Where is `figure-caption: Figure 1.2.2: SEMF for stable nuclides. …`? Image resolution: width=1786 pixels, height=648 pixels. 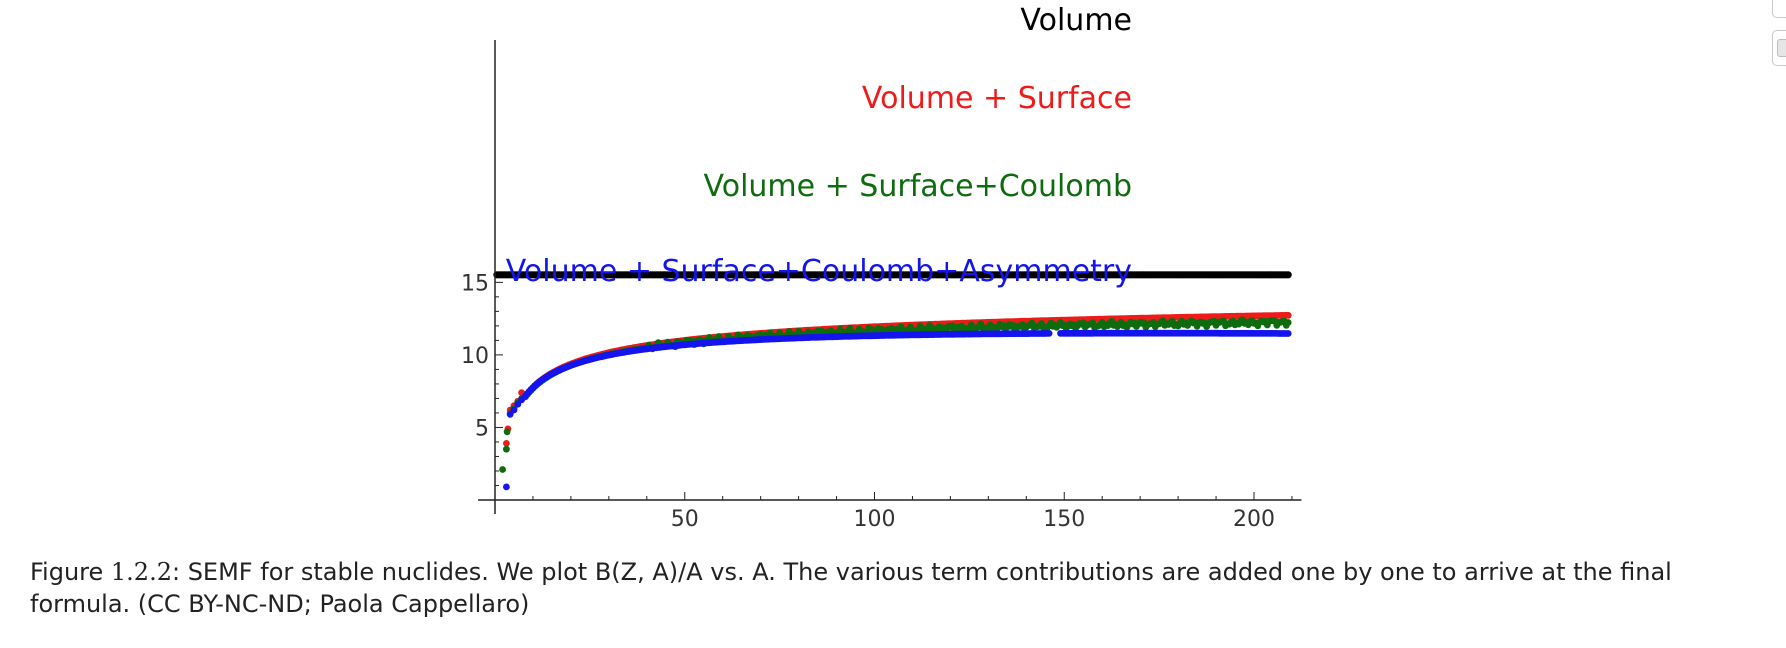 figure-caption: Figure 1.2.2: SEMF for stable nuclides. … is located at coordinates (875, 588).